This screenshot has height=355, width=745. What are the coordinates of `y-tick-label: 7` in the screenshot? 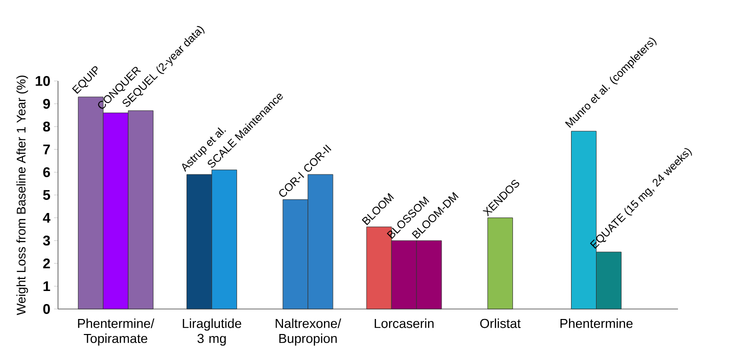 It's located at (46, 149).